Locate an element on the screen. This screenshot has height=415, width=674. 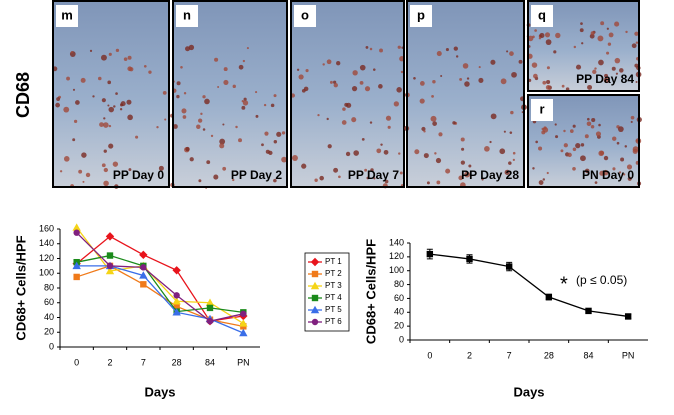
y-tick-label: 120 is located at coordinates (396, 256).